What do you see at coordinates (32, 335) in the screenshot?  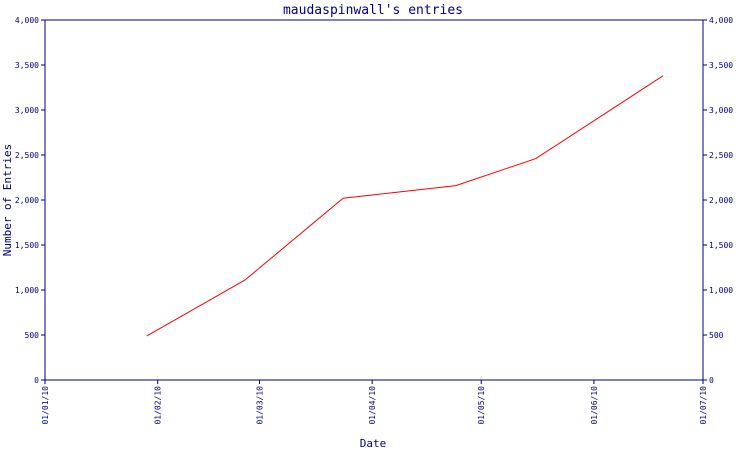 I see `y-tick-label-left: 500` at bounding box center [32, 335].